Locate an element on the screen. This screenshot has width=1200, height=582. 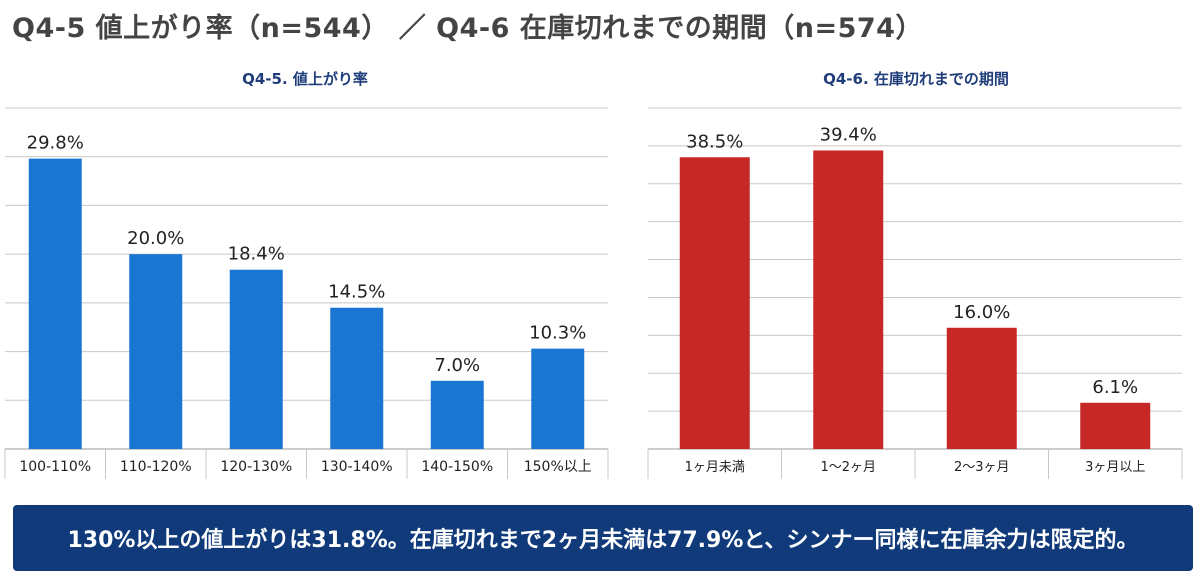
price-category-label: 130-140% is located at coordinates (357, 467).